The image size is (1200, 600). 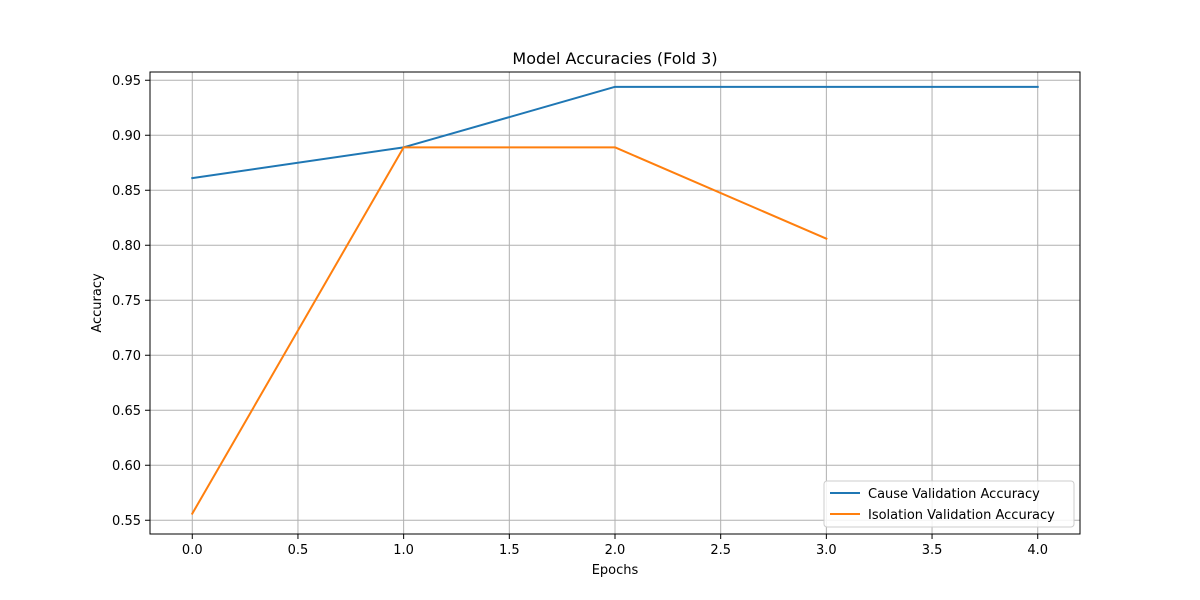 I want to click on x-tick-label: 1.0, so click(x=403, y=550).